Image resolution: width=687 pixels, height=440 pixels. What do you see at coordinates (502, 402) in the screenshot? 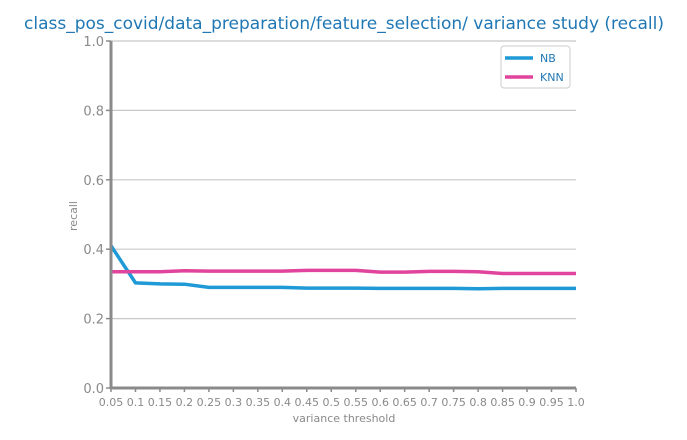
I see `x-tick-label: 0.85` at bounding box center [502, 402].